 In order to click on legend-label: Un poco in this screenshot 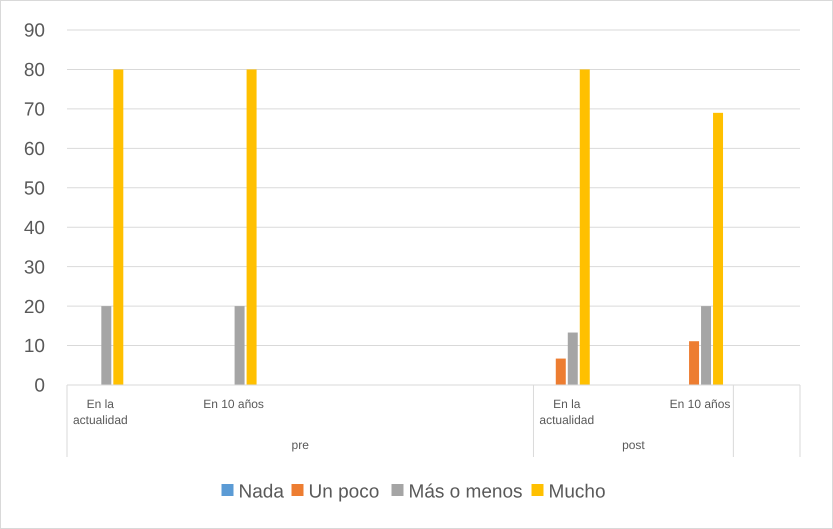, I will do `click(344, 492)`.